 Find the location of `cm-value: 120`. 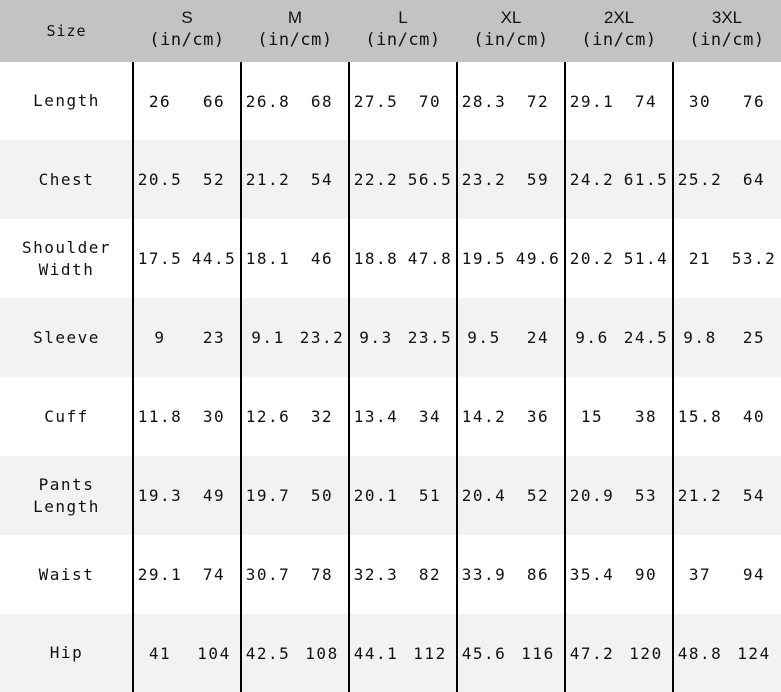

cm-value: 120 is located at coordinates (646, 653).